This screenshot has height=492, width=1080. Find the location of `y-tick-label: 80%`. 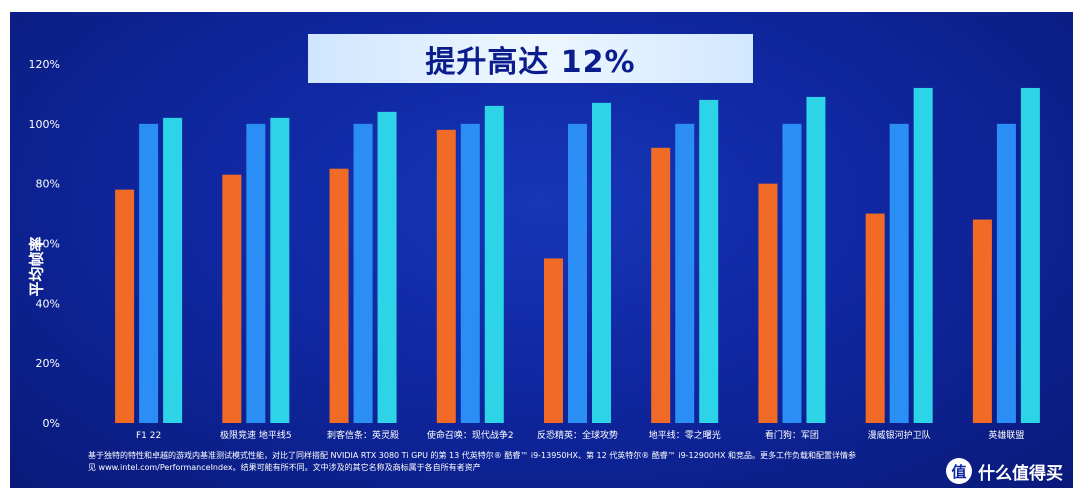

y-tick-label: 80% is located at coordinates (48, 184).